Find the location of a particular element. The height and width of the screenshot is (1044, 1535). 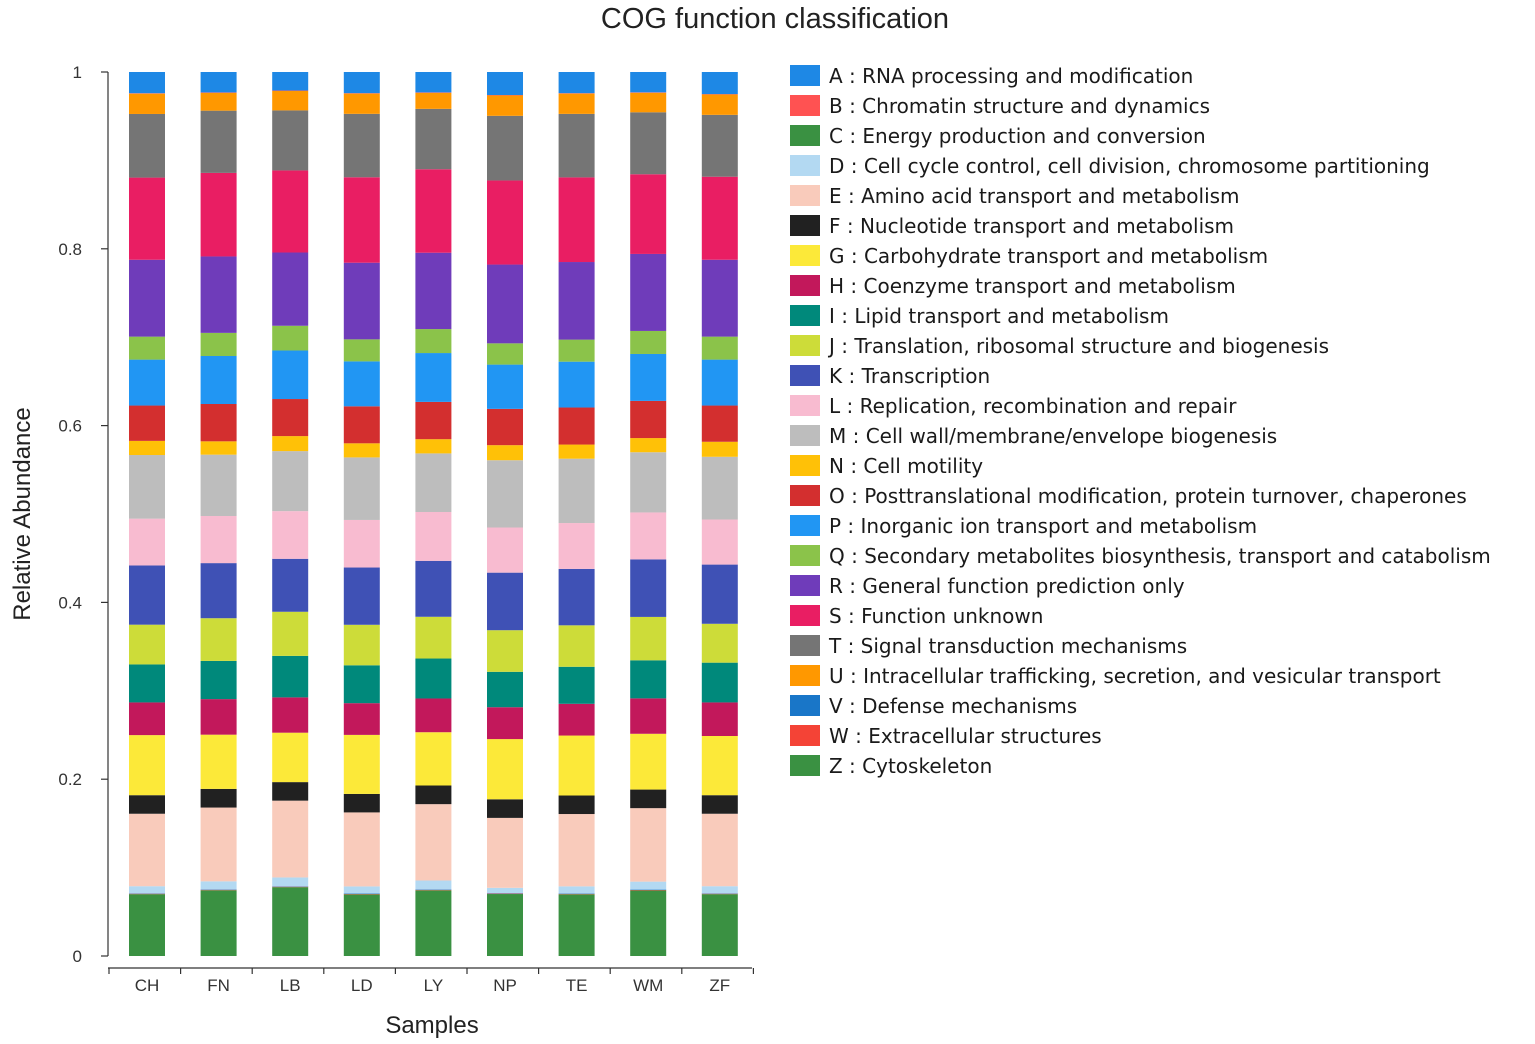

bar-segment-lb-f is located at coordinates (290, 791).